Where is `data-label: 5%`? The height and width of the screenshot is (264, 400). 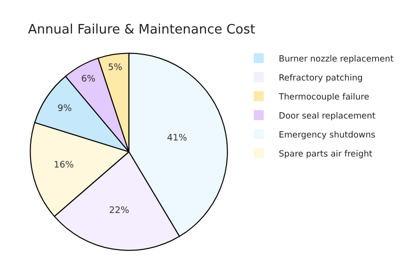 data-label: 5% is located at coordinates (115, 67).